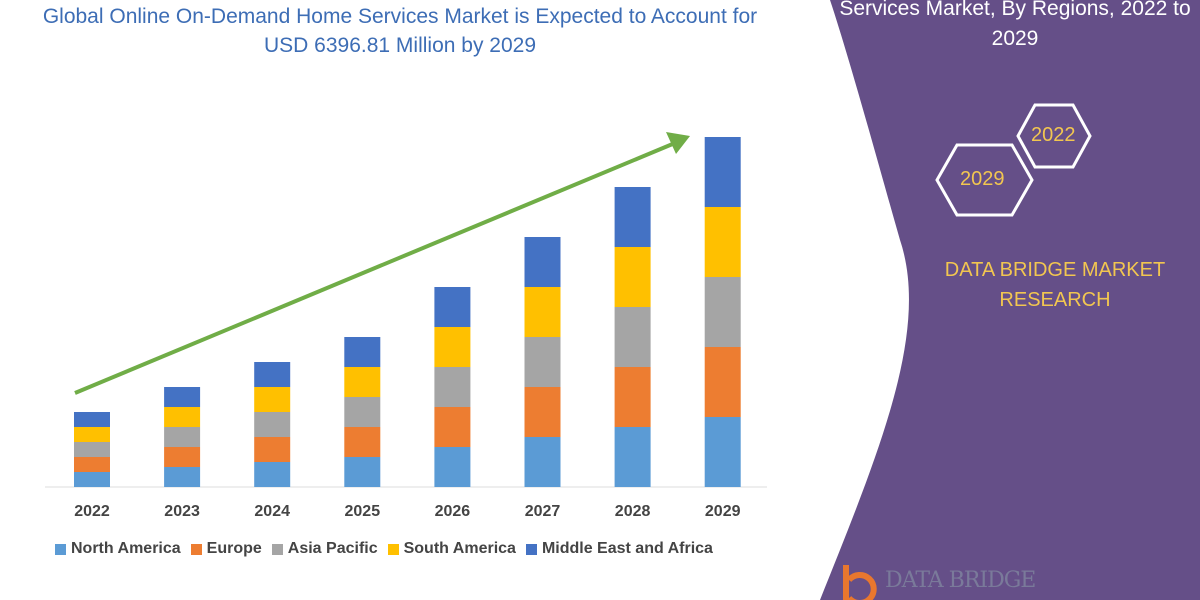 This screenshot has height=600, width=1200. I want to click on bar-2025-south-america, so click(362, 382).